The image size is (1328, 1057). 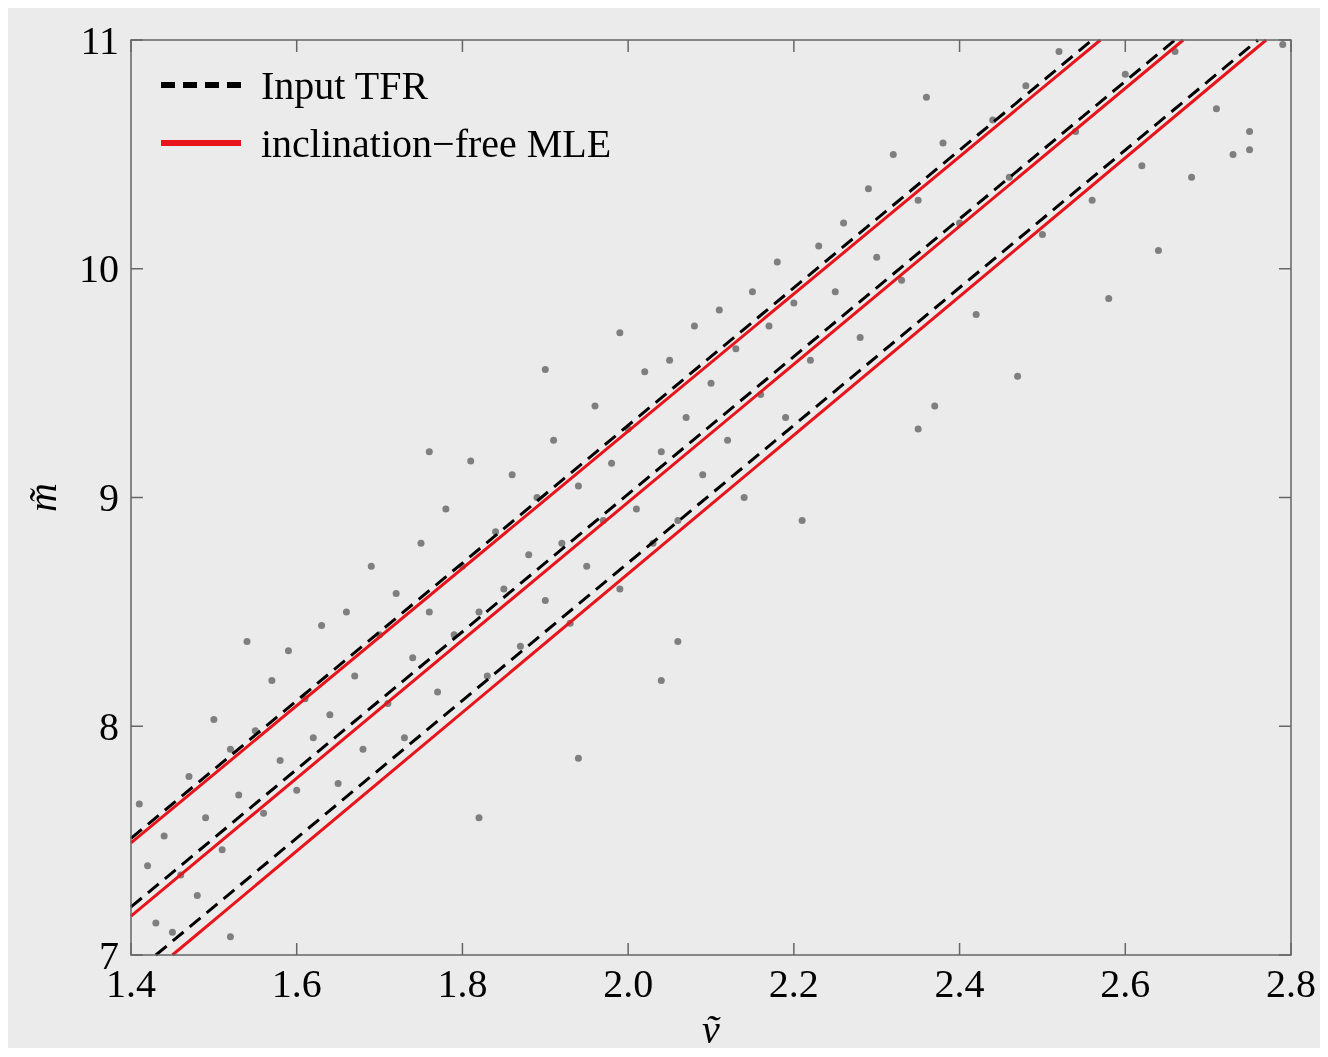 What do you see at coordinates (109, 726) in the screenshot?
I see `y-tick-label: 8` at bounding box center [109, 726].